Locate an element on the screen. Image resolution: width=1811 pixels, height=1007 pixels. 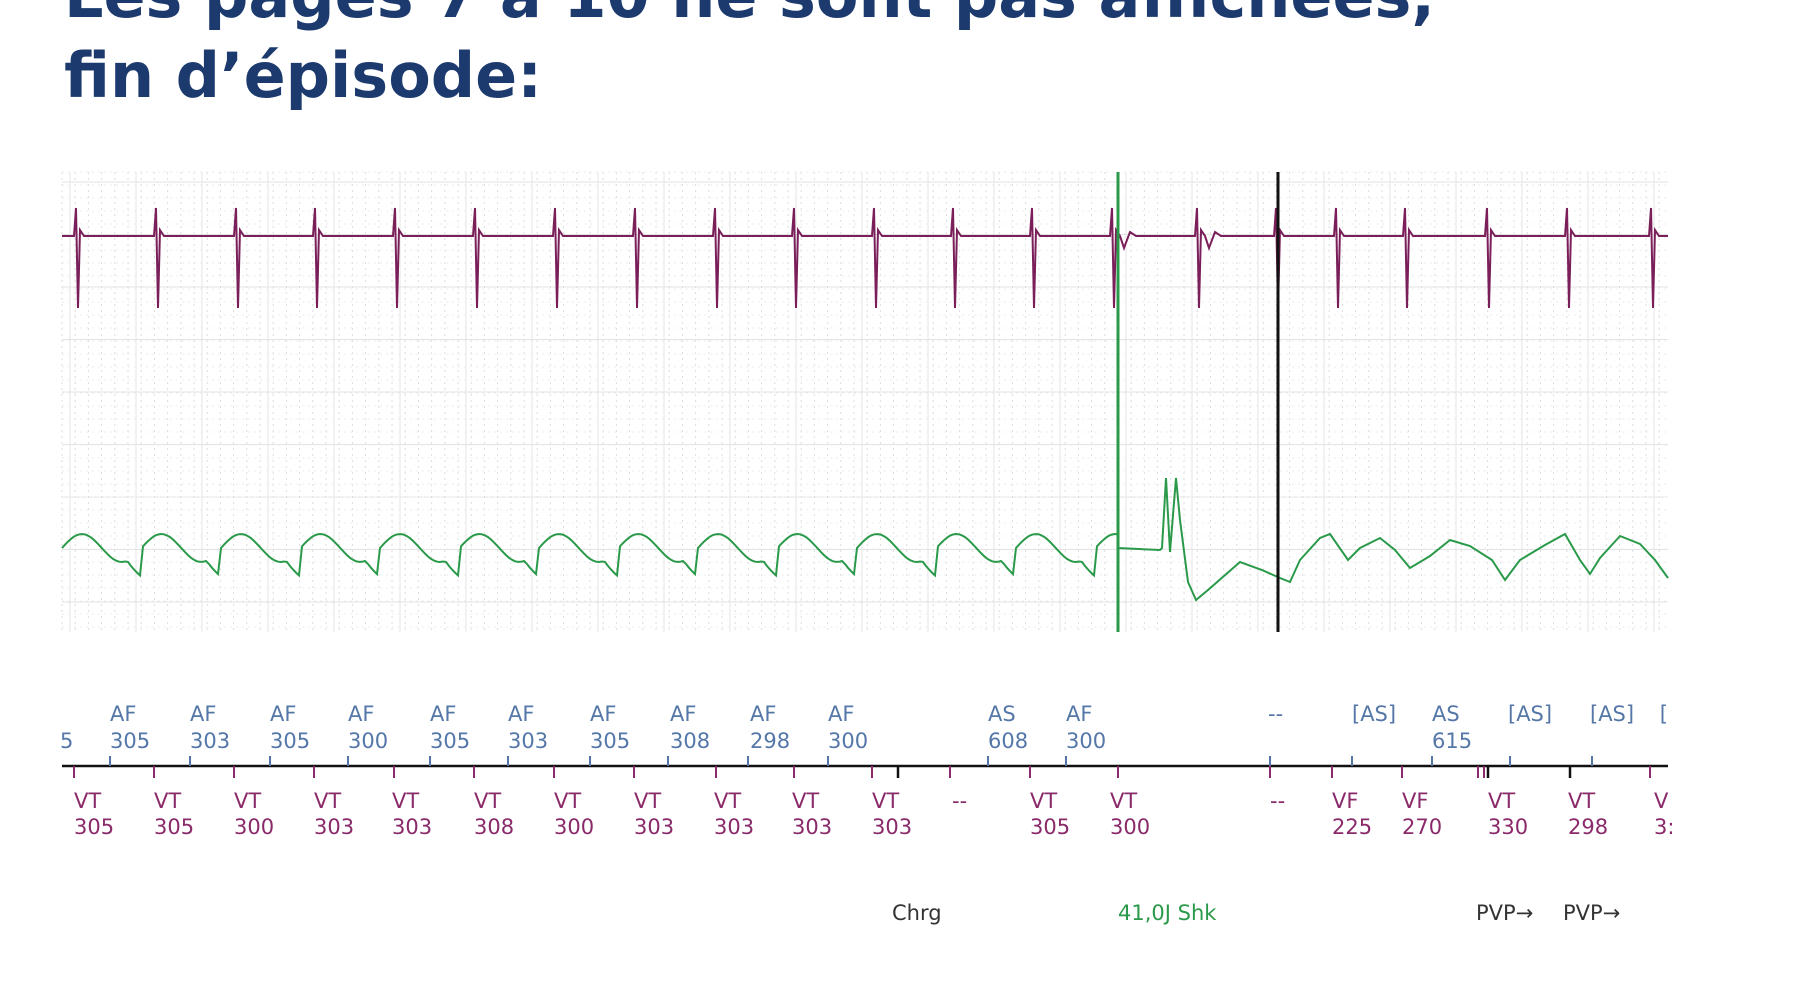
charge-annotation: Chrg is located at coordinates (917, 913).